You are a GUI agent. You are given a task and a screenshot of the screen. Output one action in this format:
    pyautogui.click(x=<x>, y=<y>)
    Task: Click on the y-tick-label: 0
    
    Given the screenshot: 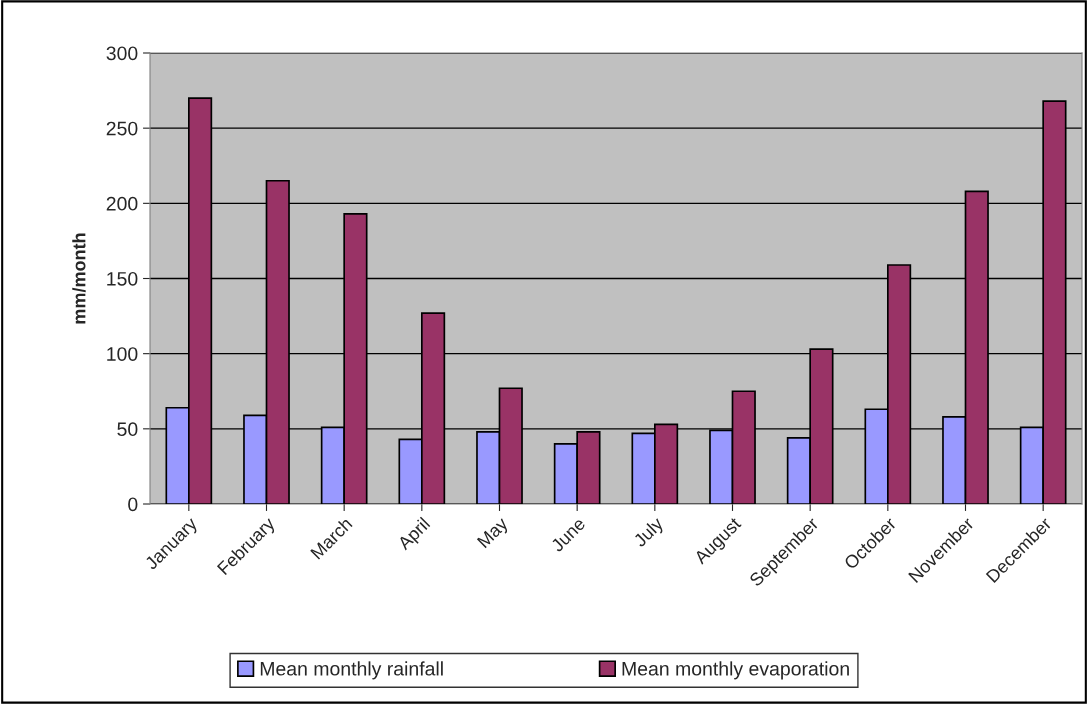 What is the action you would take?
    pyautogui.click(x=133, y=504)
    